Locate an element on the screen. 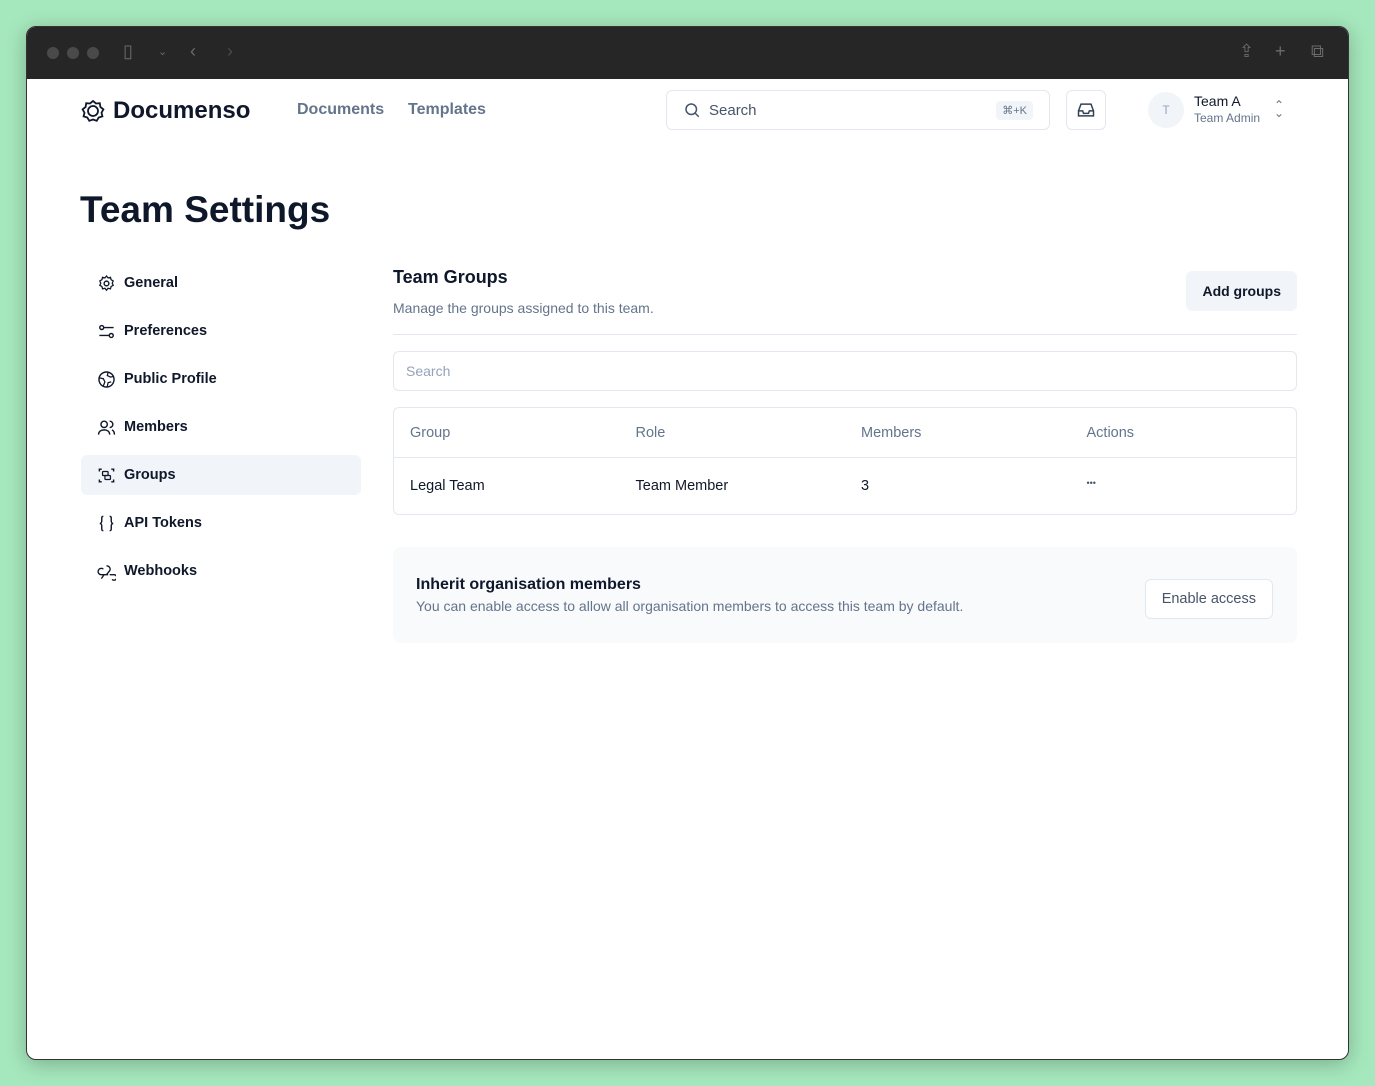  table-row: Legal Team Team Member 3 ••• is located at coordinates (845, 485).